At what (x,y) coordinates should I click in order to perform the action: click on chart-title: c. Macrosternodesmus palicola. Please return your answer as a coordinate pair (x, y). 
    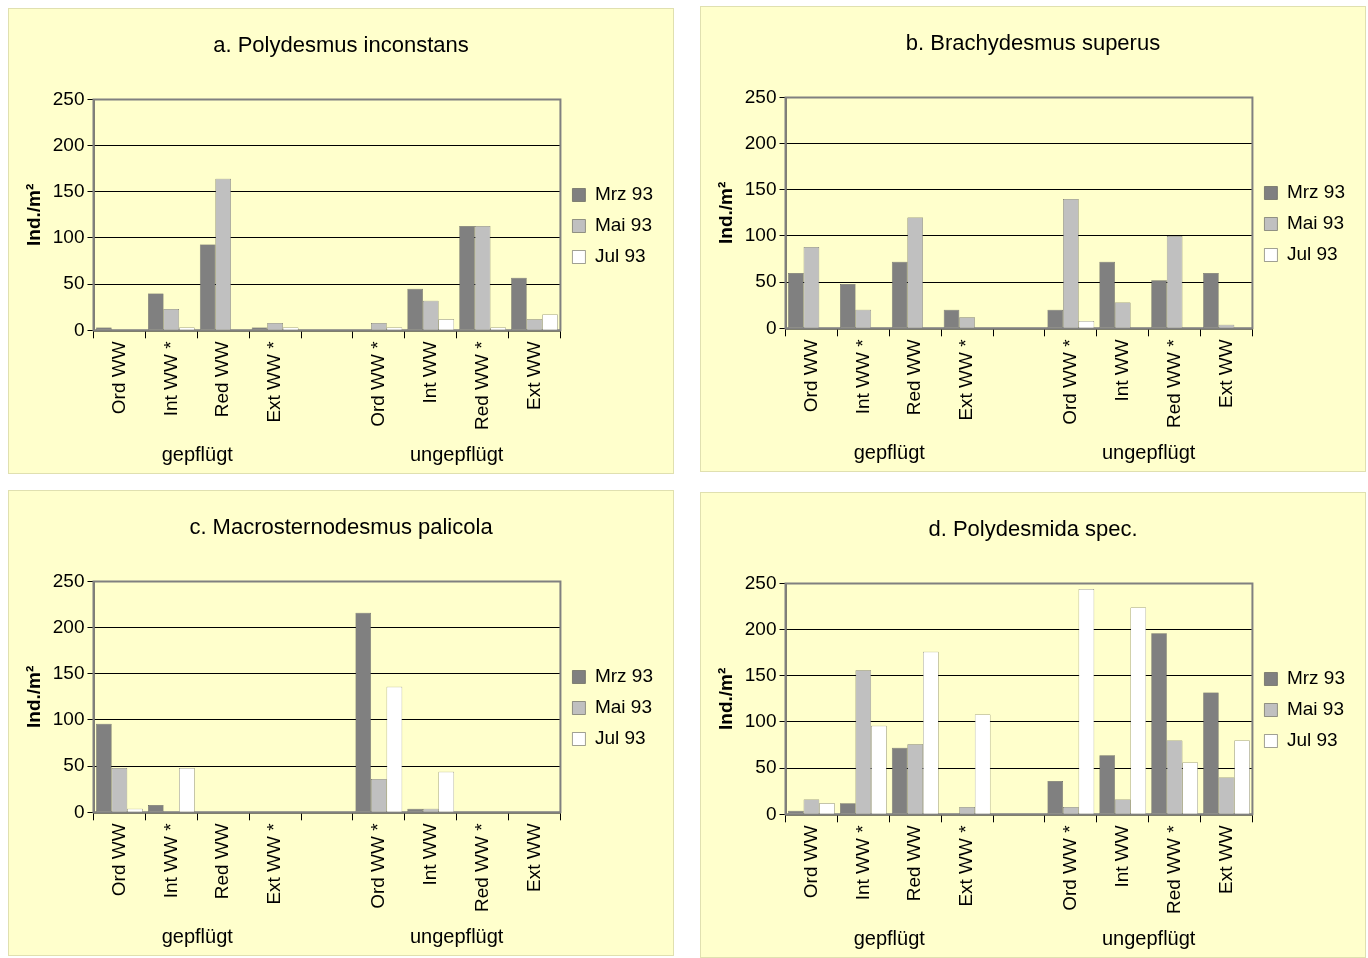
    Looking at the image, I should click on (341, 527).